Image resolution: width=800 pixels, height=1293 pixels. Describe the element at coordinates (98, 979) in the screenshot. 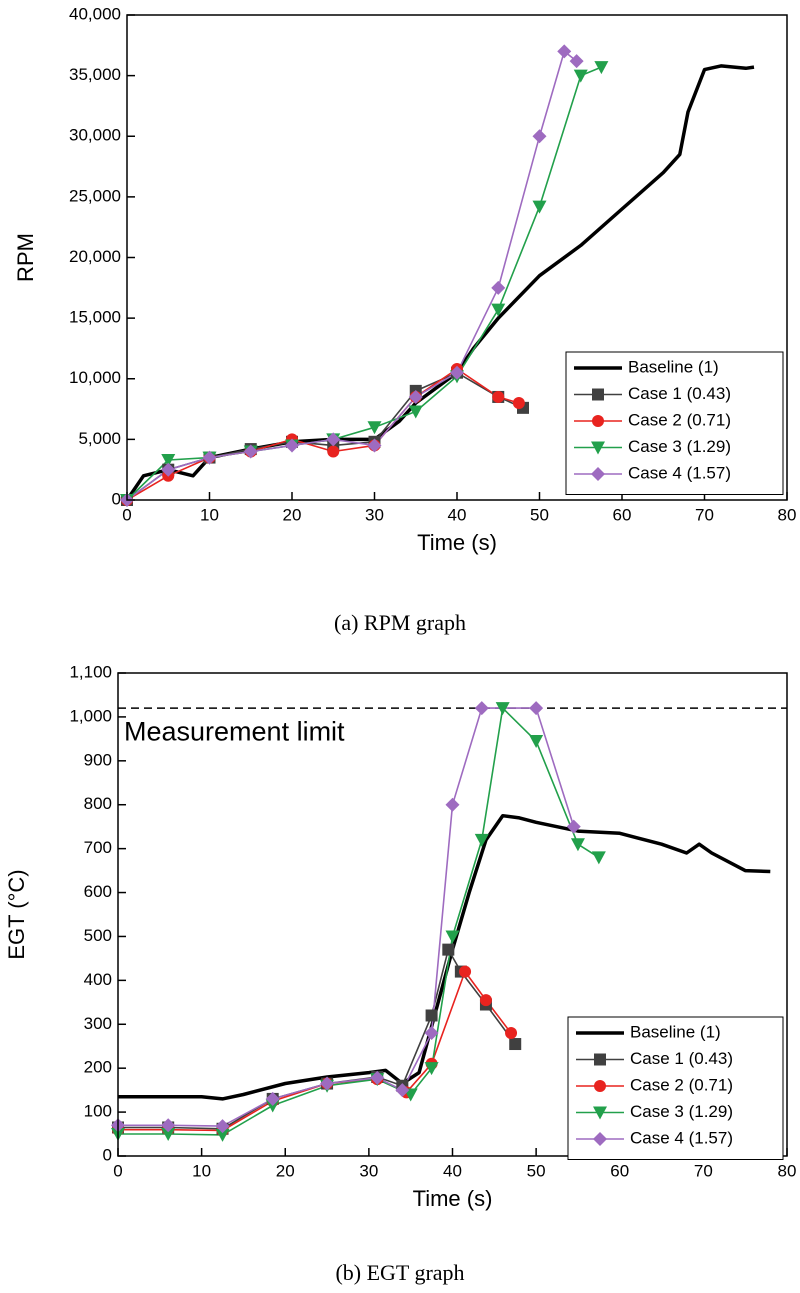

I see `y-tick-label: 400` at that location.